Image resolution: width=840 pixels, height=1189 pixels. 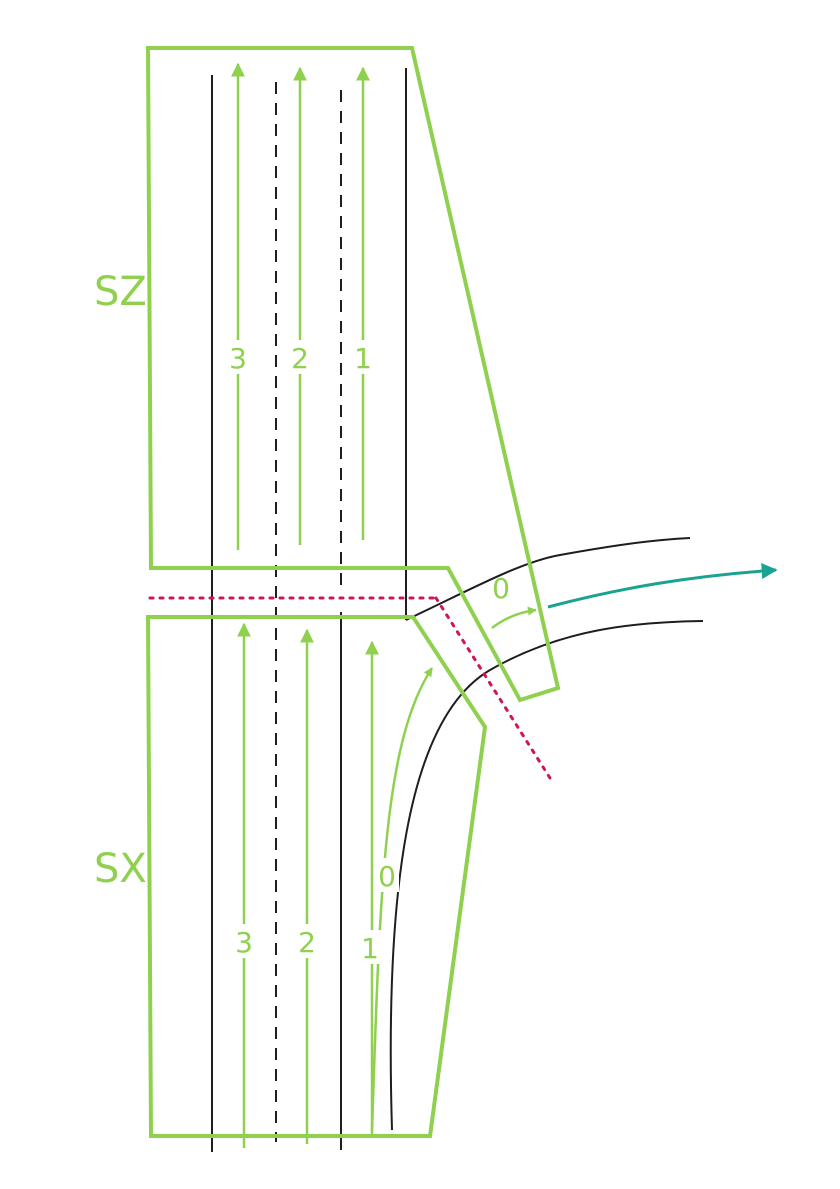 I want to click on lower-lane-number-3: 3, so click(x=244, y=942).